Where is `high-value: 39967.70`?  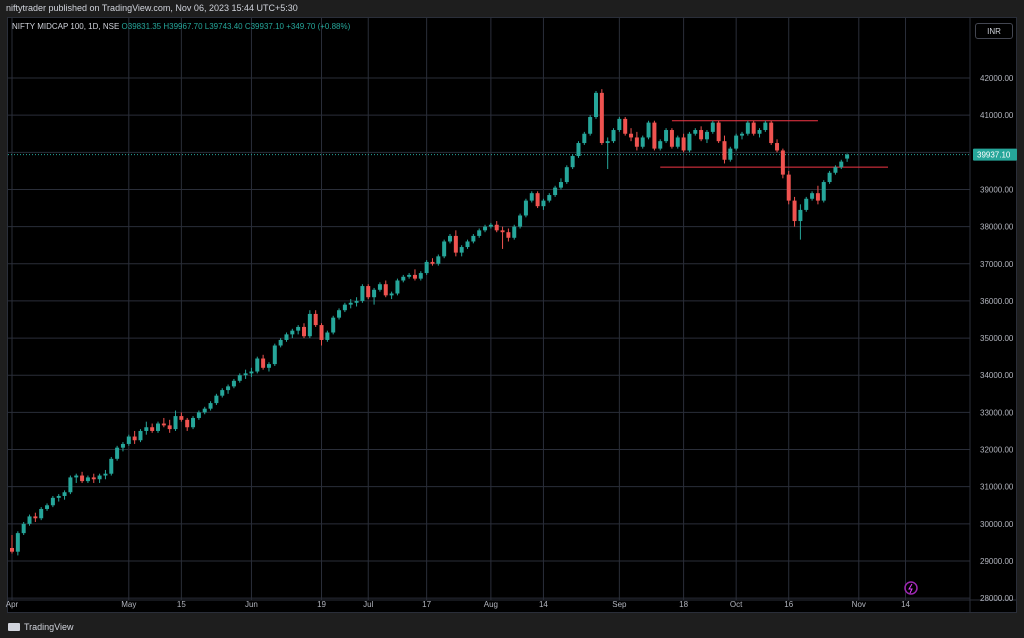
high-value: 39967.70 is located at coordinates (186, 26).